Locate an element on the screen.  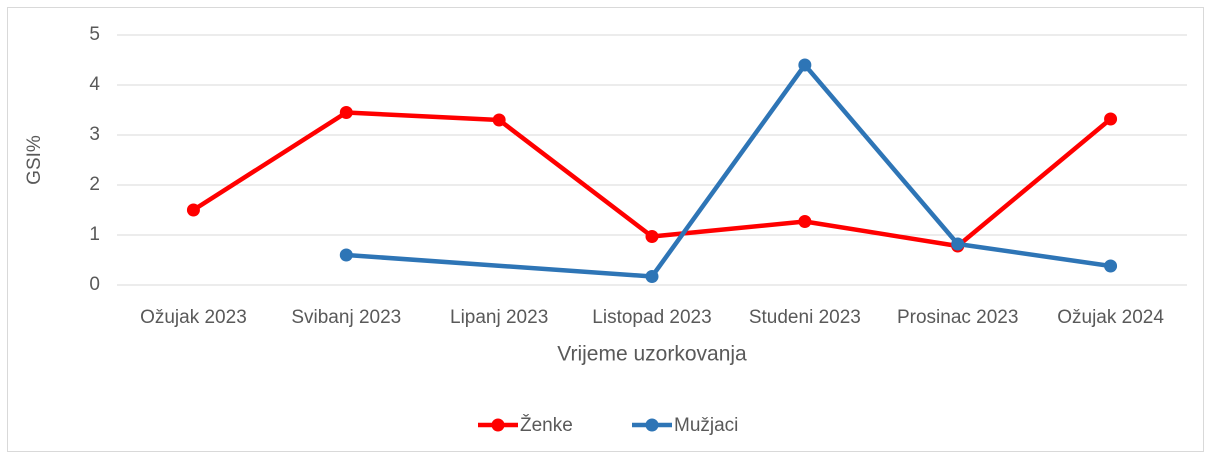
y-axis-title: GSI% is located at coordinates (34, 160).